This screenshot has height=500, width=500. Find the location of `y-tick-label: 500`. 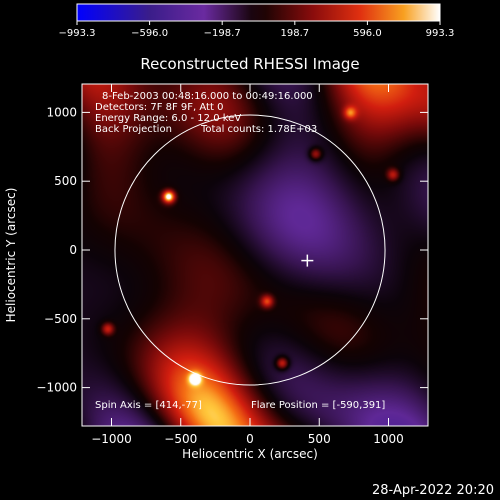

y-tick-label: 500 is located at coordinates (65, 181).